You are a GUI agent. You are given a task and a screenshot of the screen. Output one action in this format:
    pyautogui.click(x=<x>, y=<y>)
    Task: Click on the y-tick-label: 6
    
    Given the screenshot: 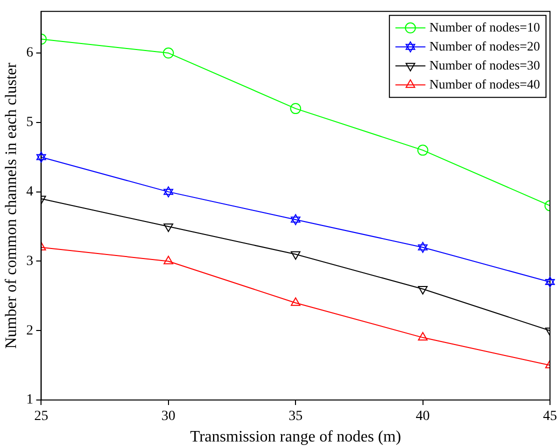 What is the action you would take?
    pyautogui.click(x=30, y=53)
    